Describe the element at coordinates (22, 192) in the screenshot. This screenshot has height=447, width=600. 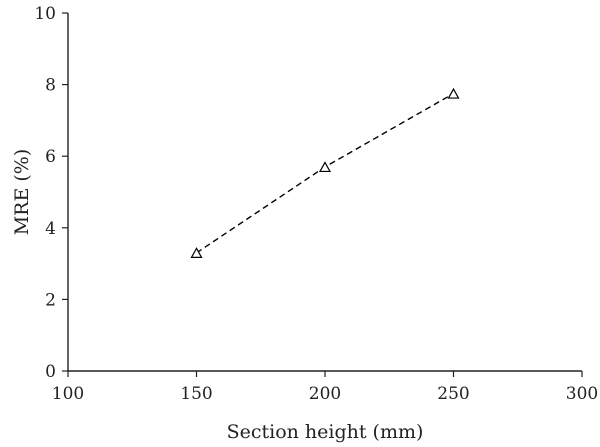
I see `y-axis-title: MRE (%)` at that location.